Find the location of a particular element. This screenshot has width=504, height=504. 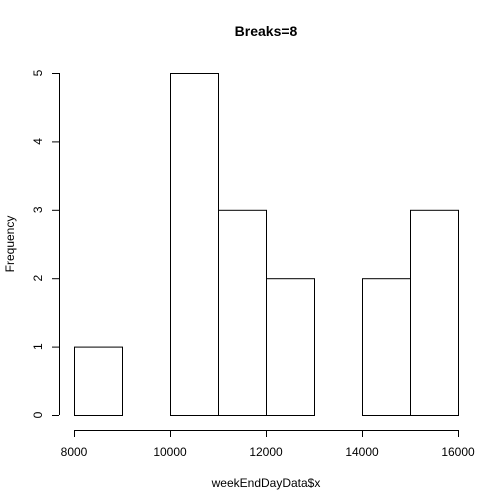

x-axis-label: weekEndDayData$x is located at coordinates (266, 483).